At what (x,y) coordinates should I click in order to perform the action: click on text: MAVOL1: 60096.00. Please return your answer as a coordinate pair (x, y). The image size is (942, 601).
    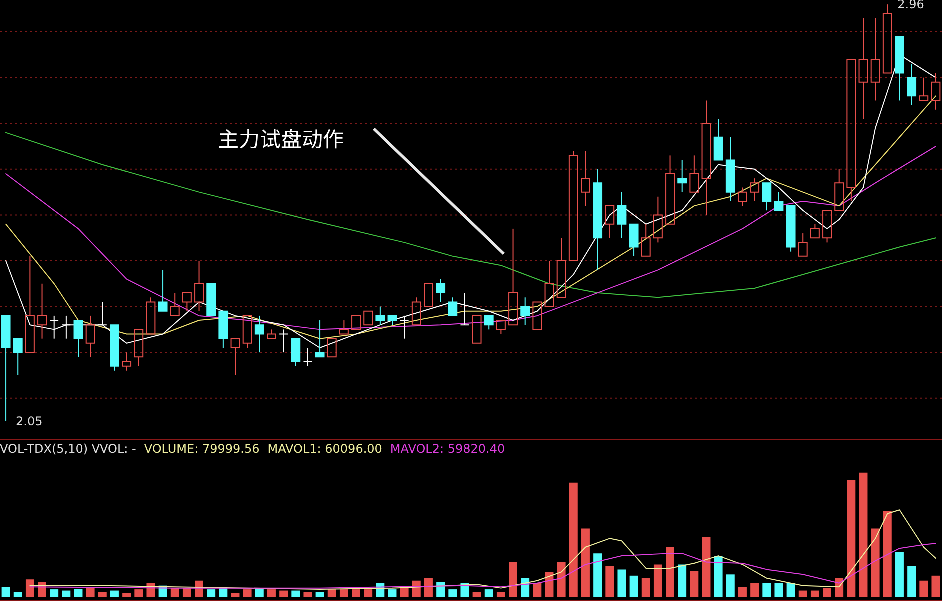
    Looking at the image, I should click on (325, 449).